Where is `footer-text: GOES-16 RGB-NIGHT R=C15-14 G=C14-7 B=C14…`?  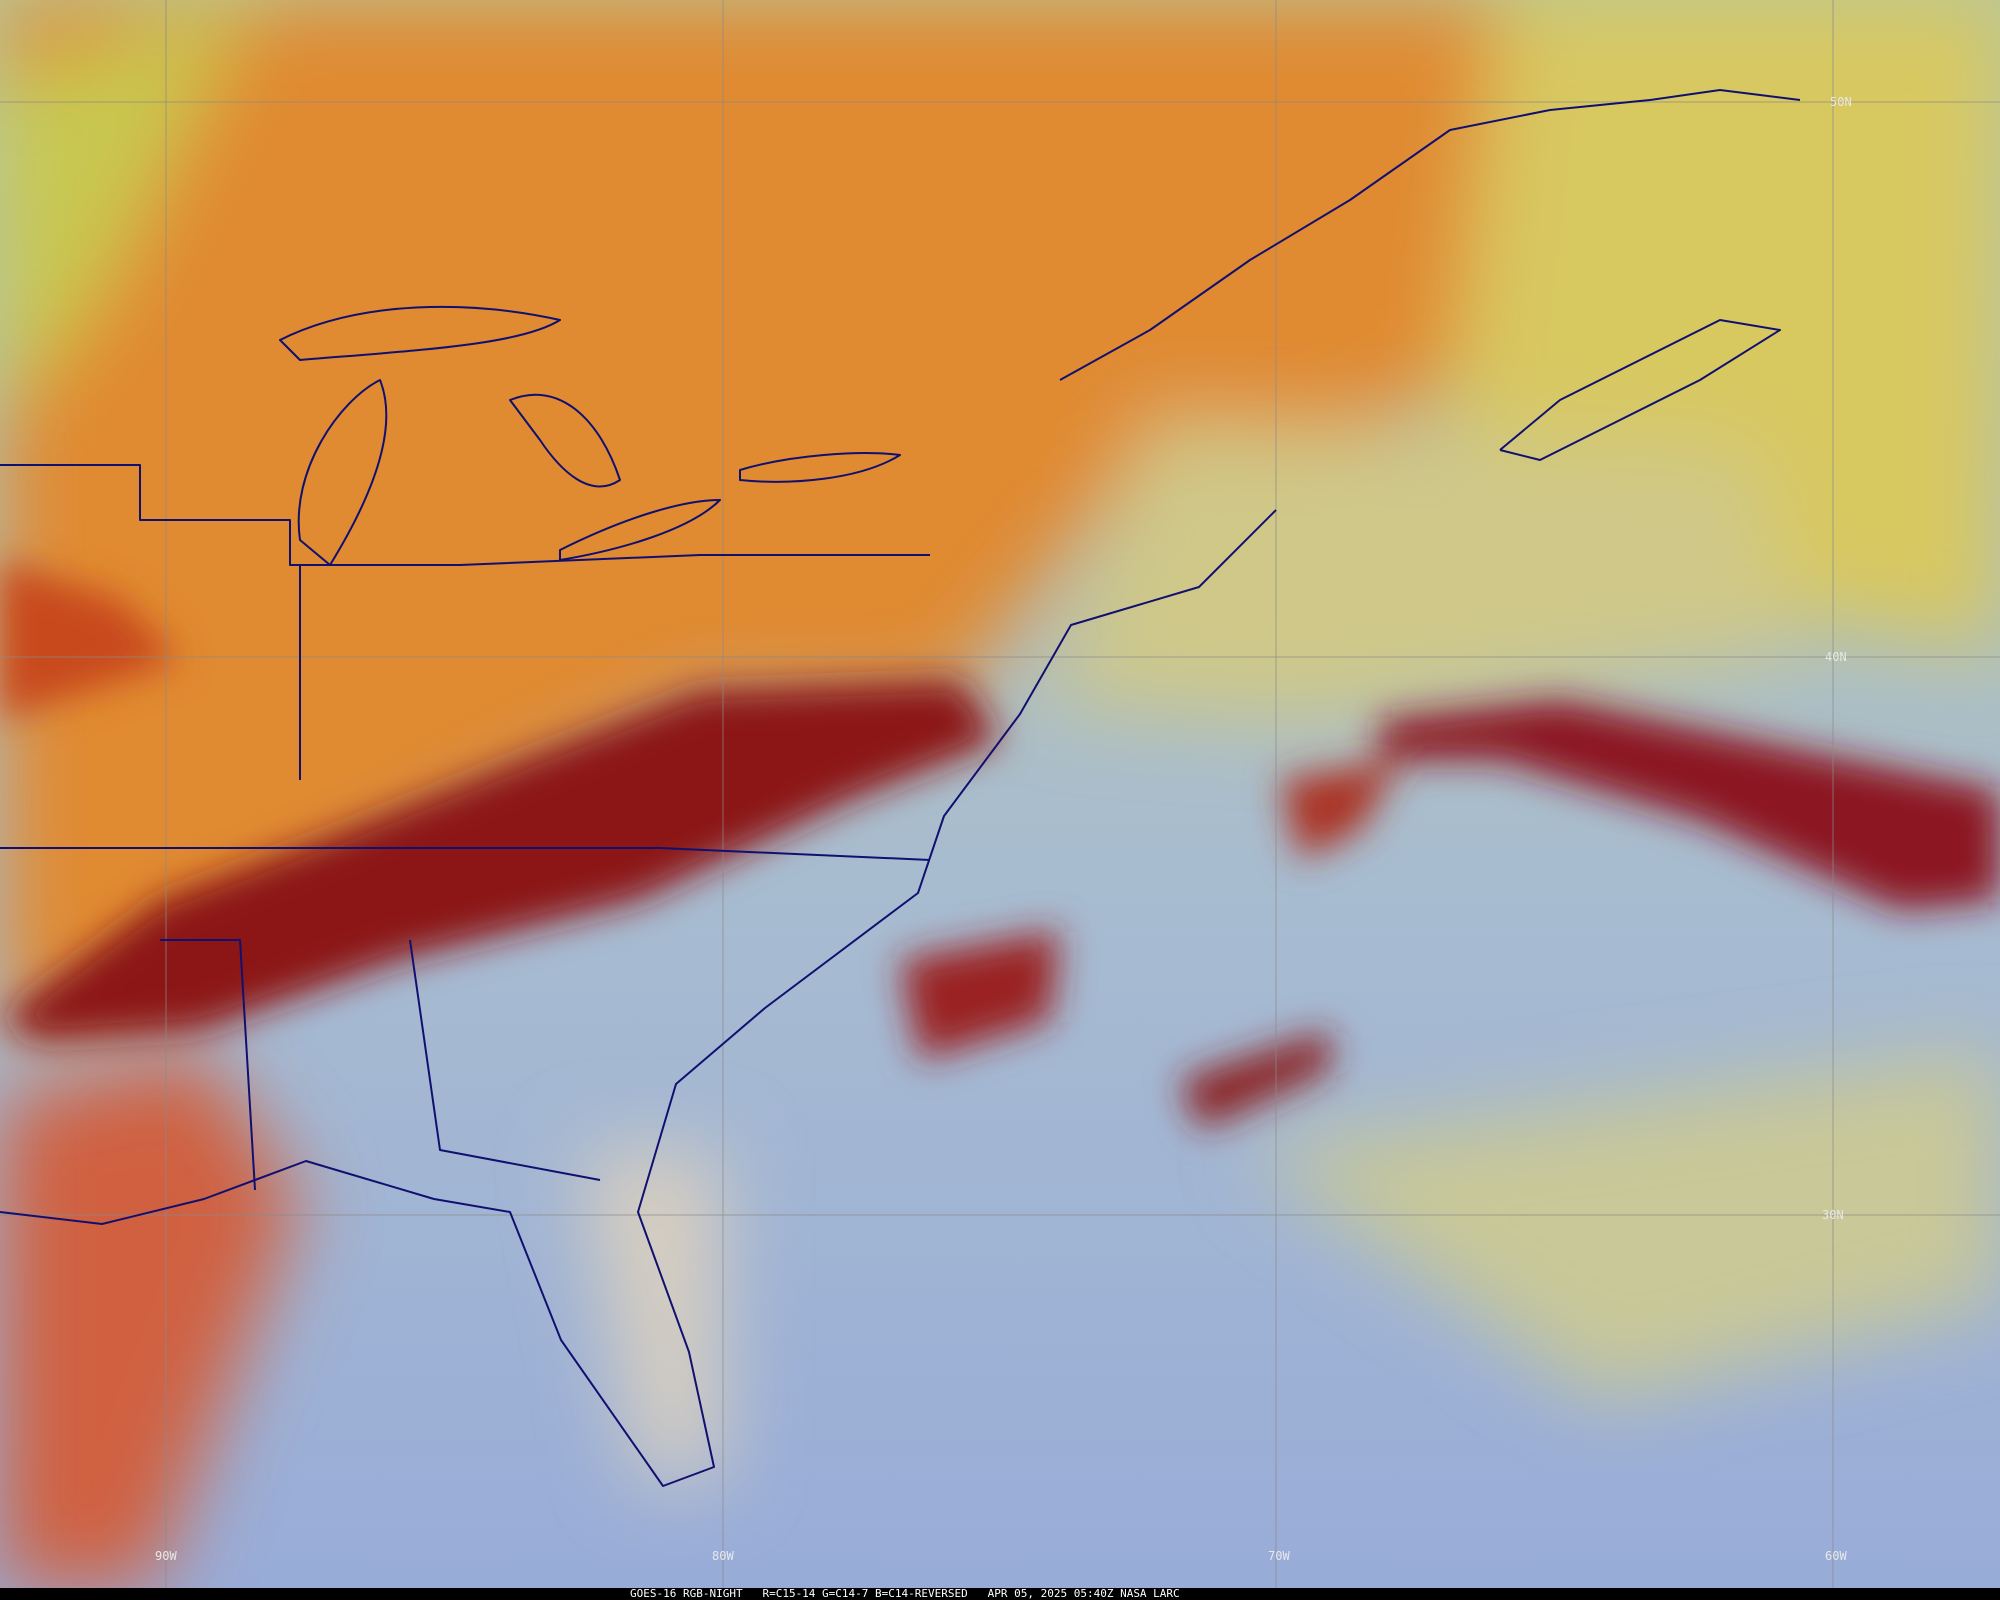
footer-text: GOES-16 RGB-NIGHT R=C15-14 G=C14-7 B=C14… is located at coordinates (905, 1593).